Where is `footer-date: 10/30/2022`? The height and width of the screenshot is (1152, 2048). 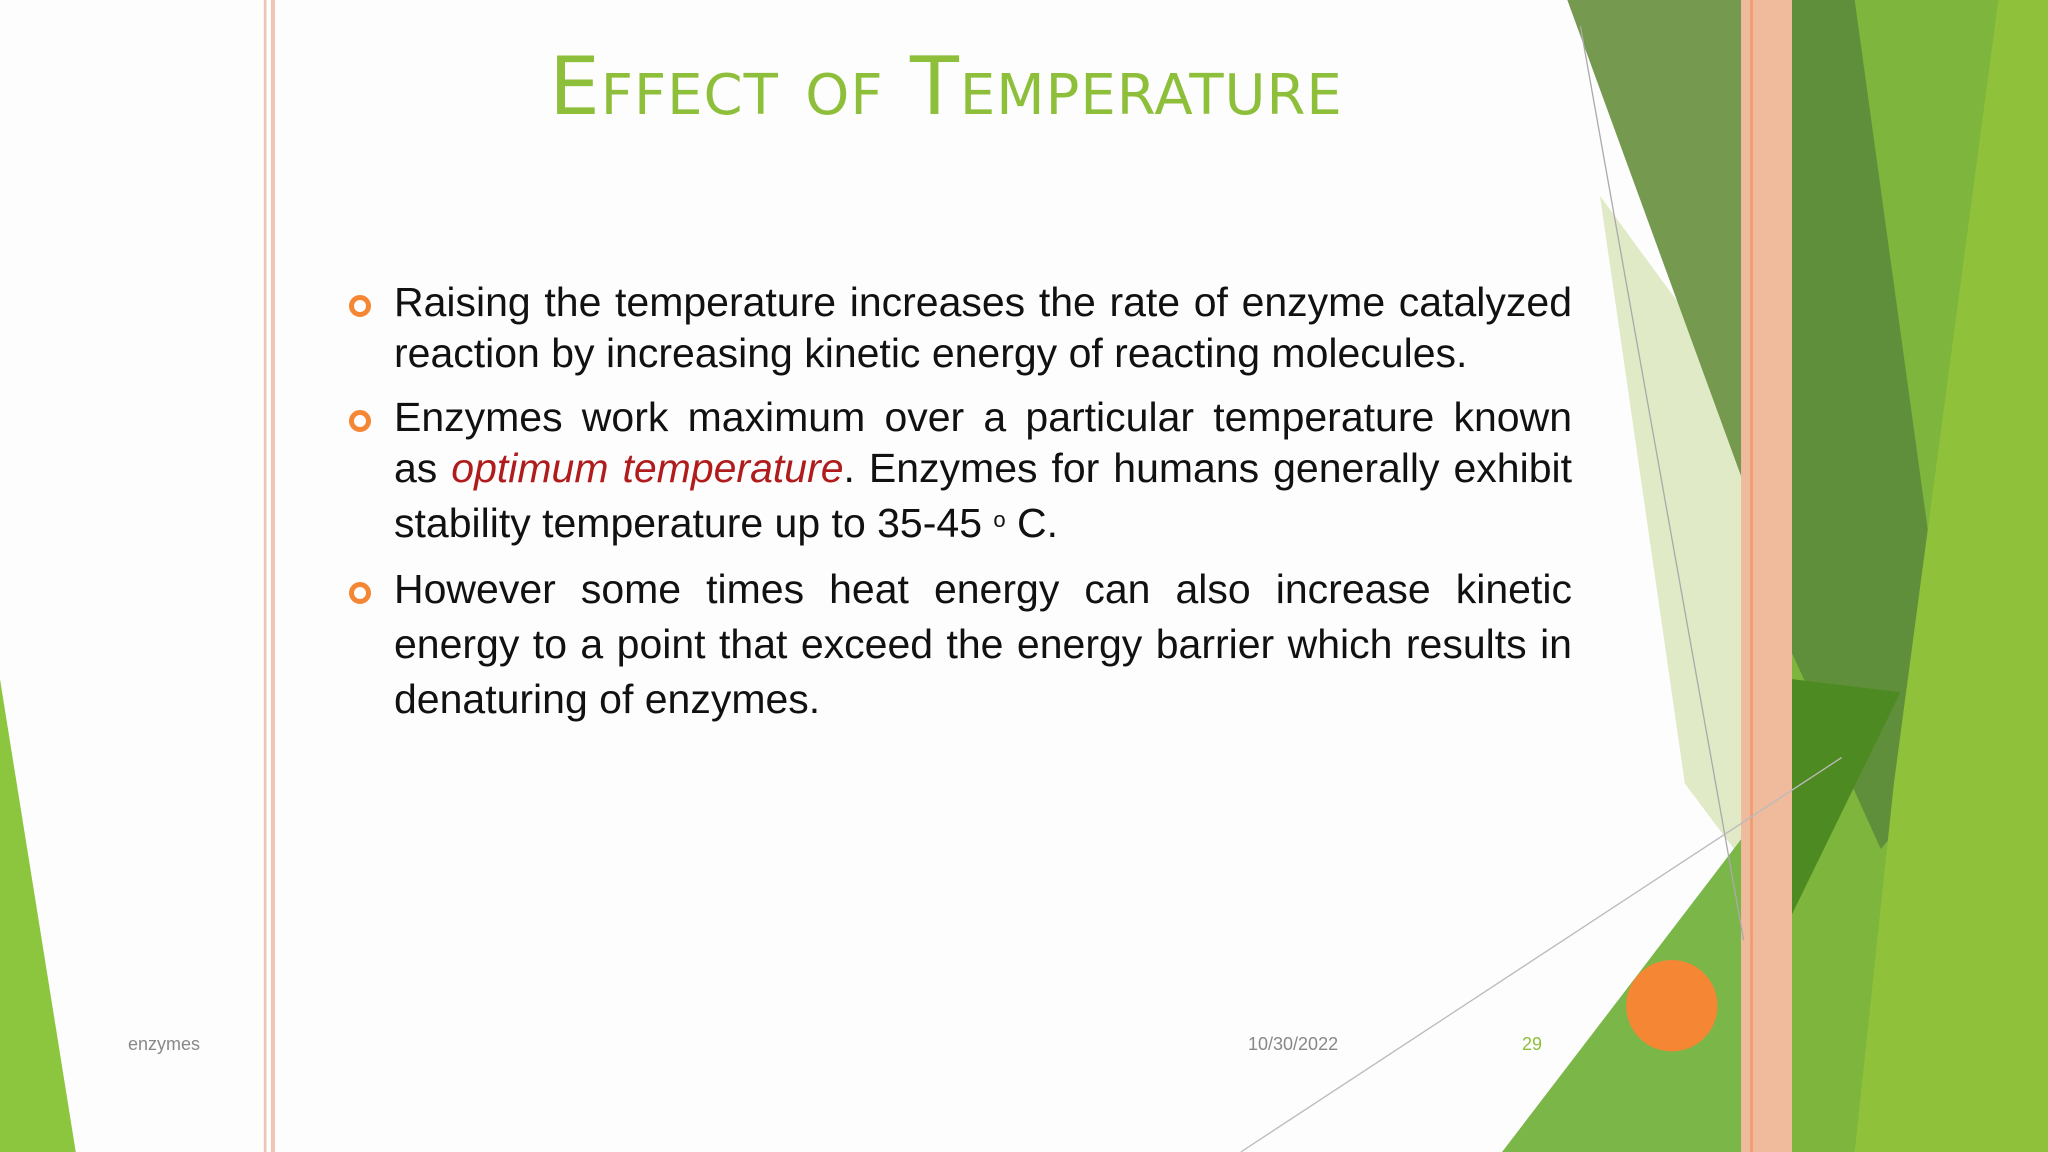 footer-date: 10/30/2022 is located at coordinates (1293, 1044).